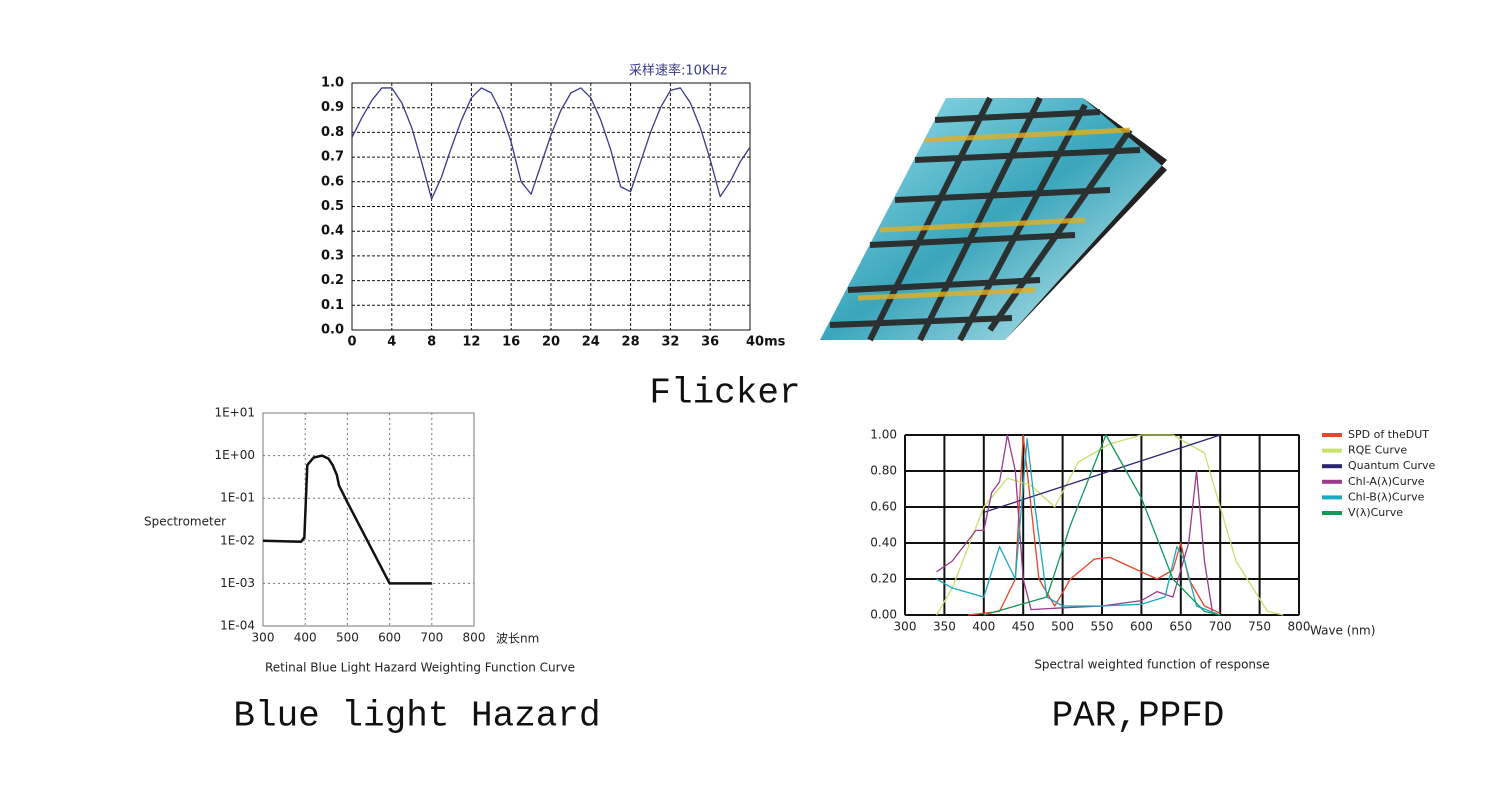  Describe the element at coordinates (332, 107) in the screenshot. I see `y-tick-label: 0.9` at that location.